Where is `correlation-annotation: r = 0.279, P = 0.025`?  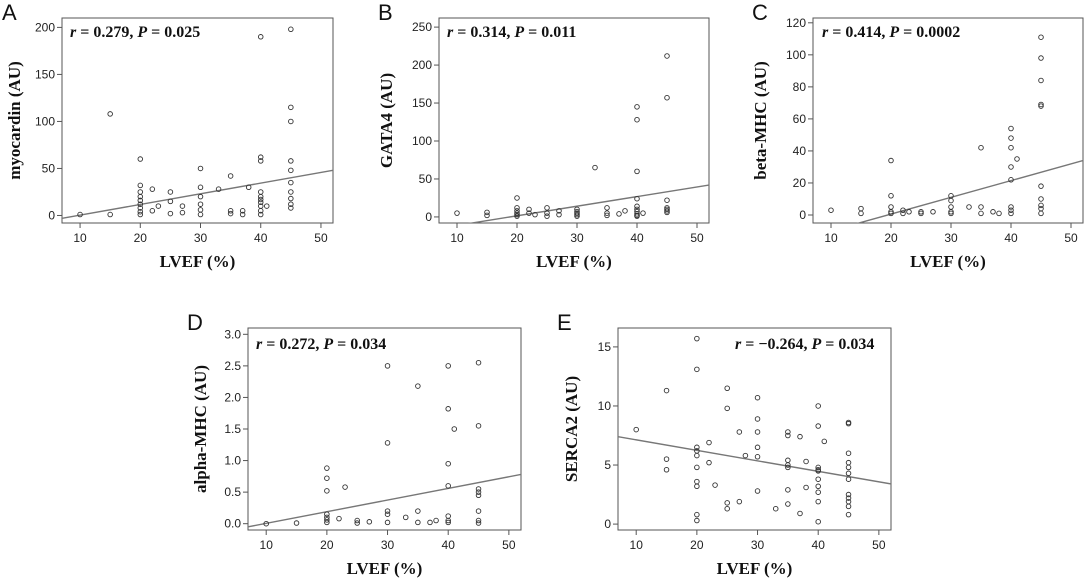 correlation-annotation: r = 0.279, P = 0.025 is located at coordinates (135, 32).